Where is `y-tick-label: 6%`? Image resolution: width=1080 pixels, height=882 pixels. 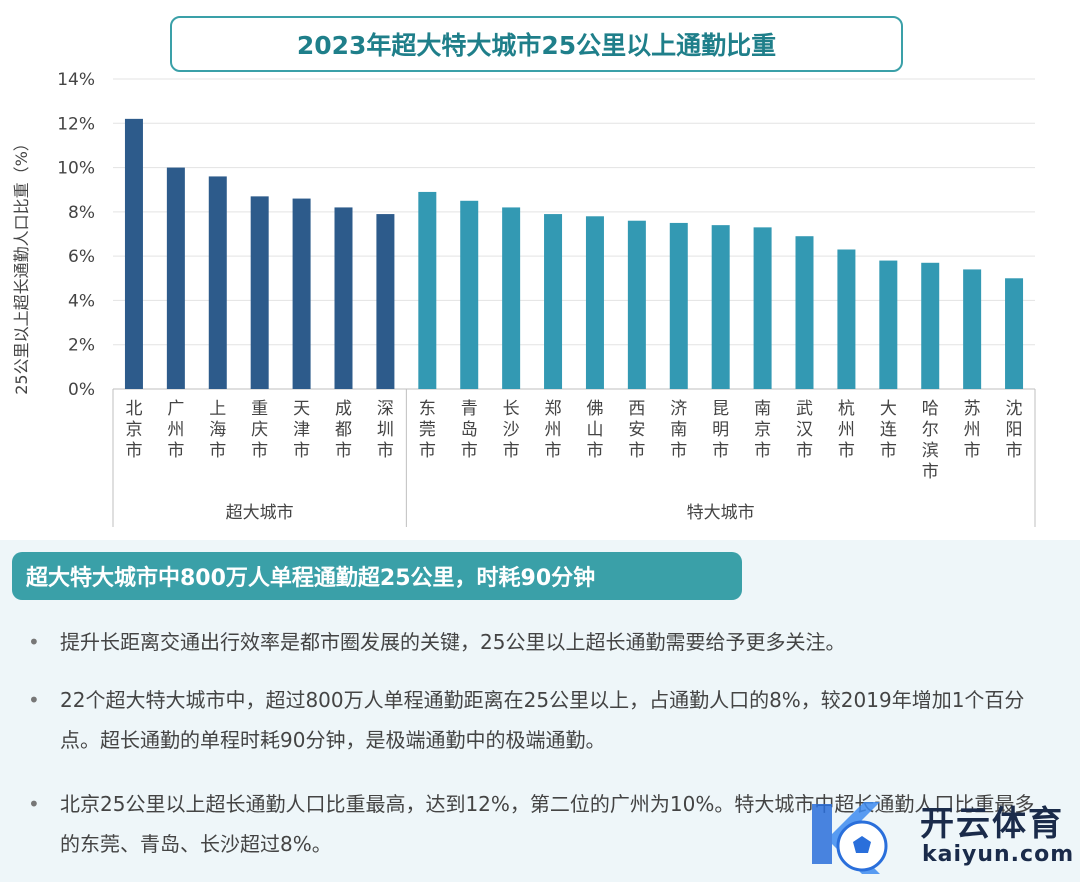
y-tick-label: 6% is located at coordinates (81, 257).